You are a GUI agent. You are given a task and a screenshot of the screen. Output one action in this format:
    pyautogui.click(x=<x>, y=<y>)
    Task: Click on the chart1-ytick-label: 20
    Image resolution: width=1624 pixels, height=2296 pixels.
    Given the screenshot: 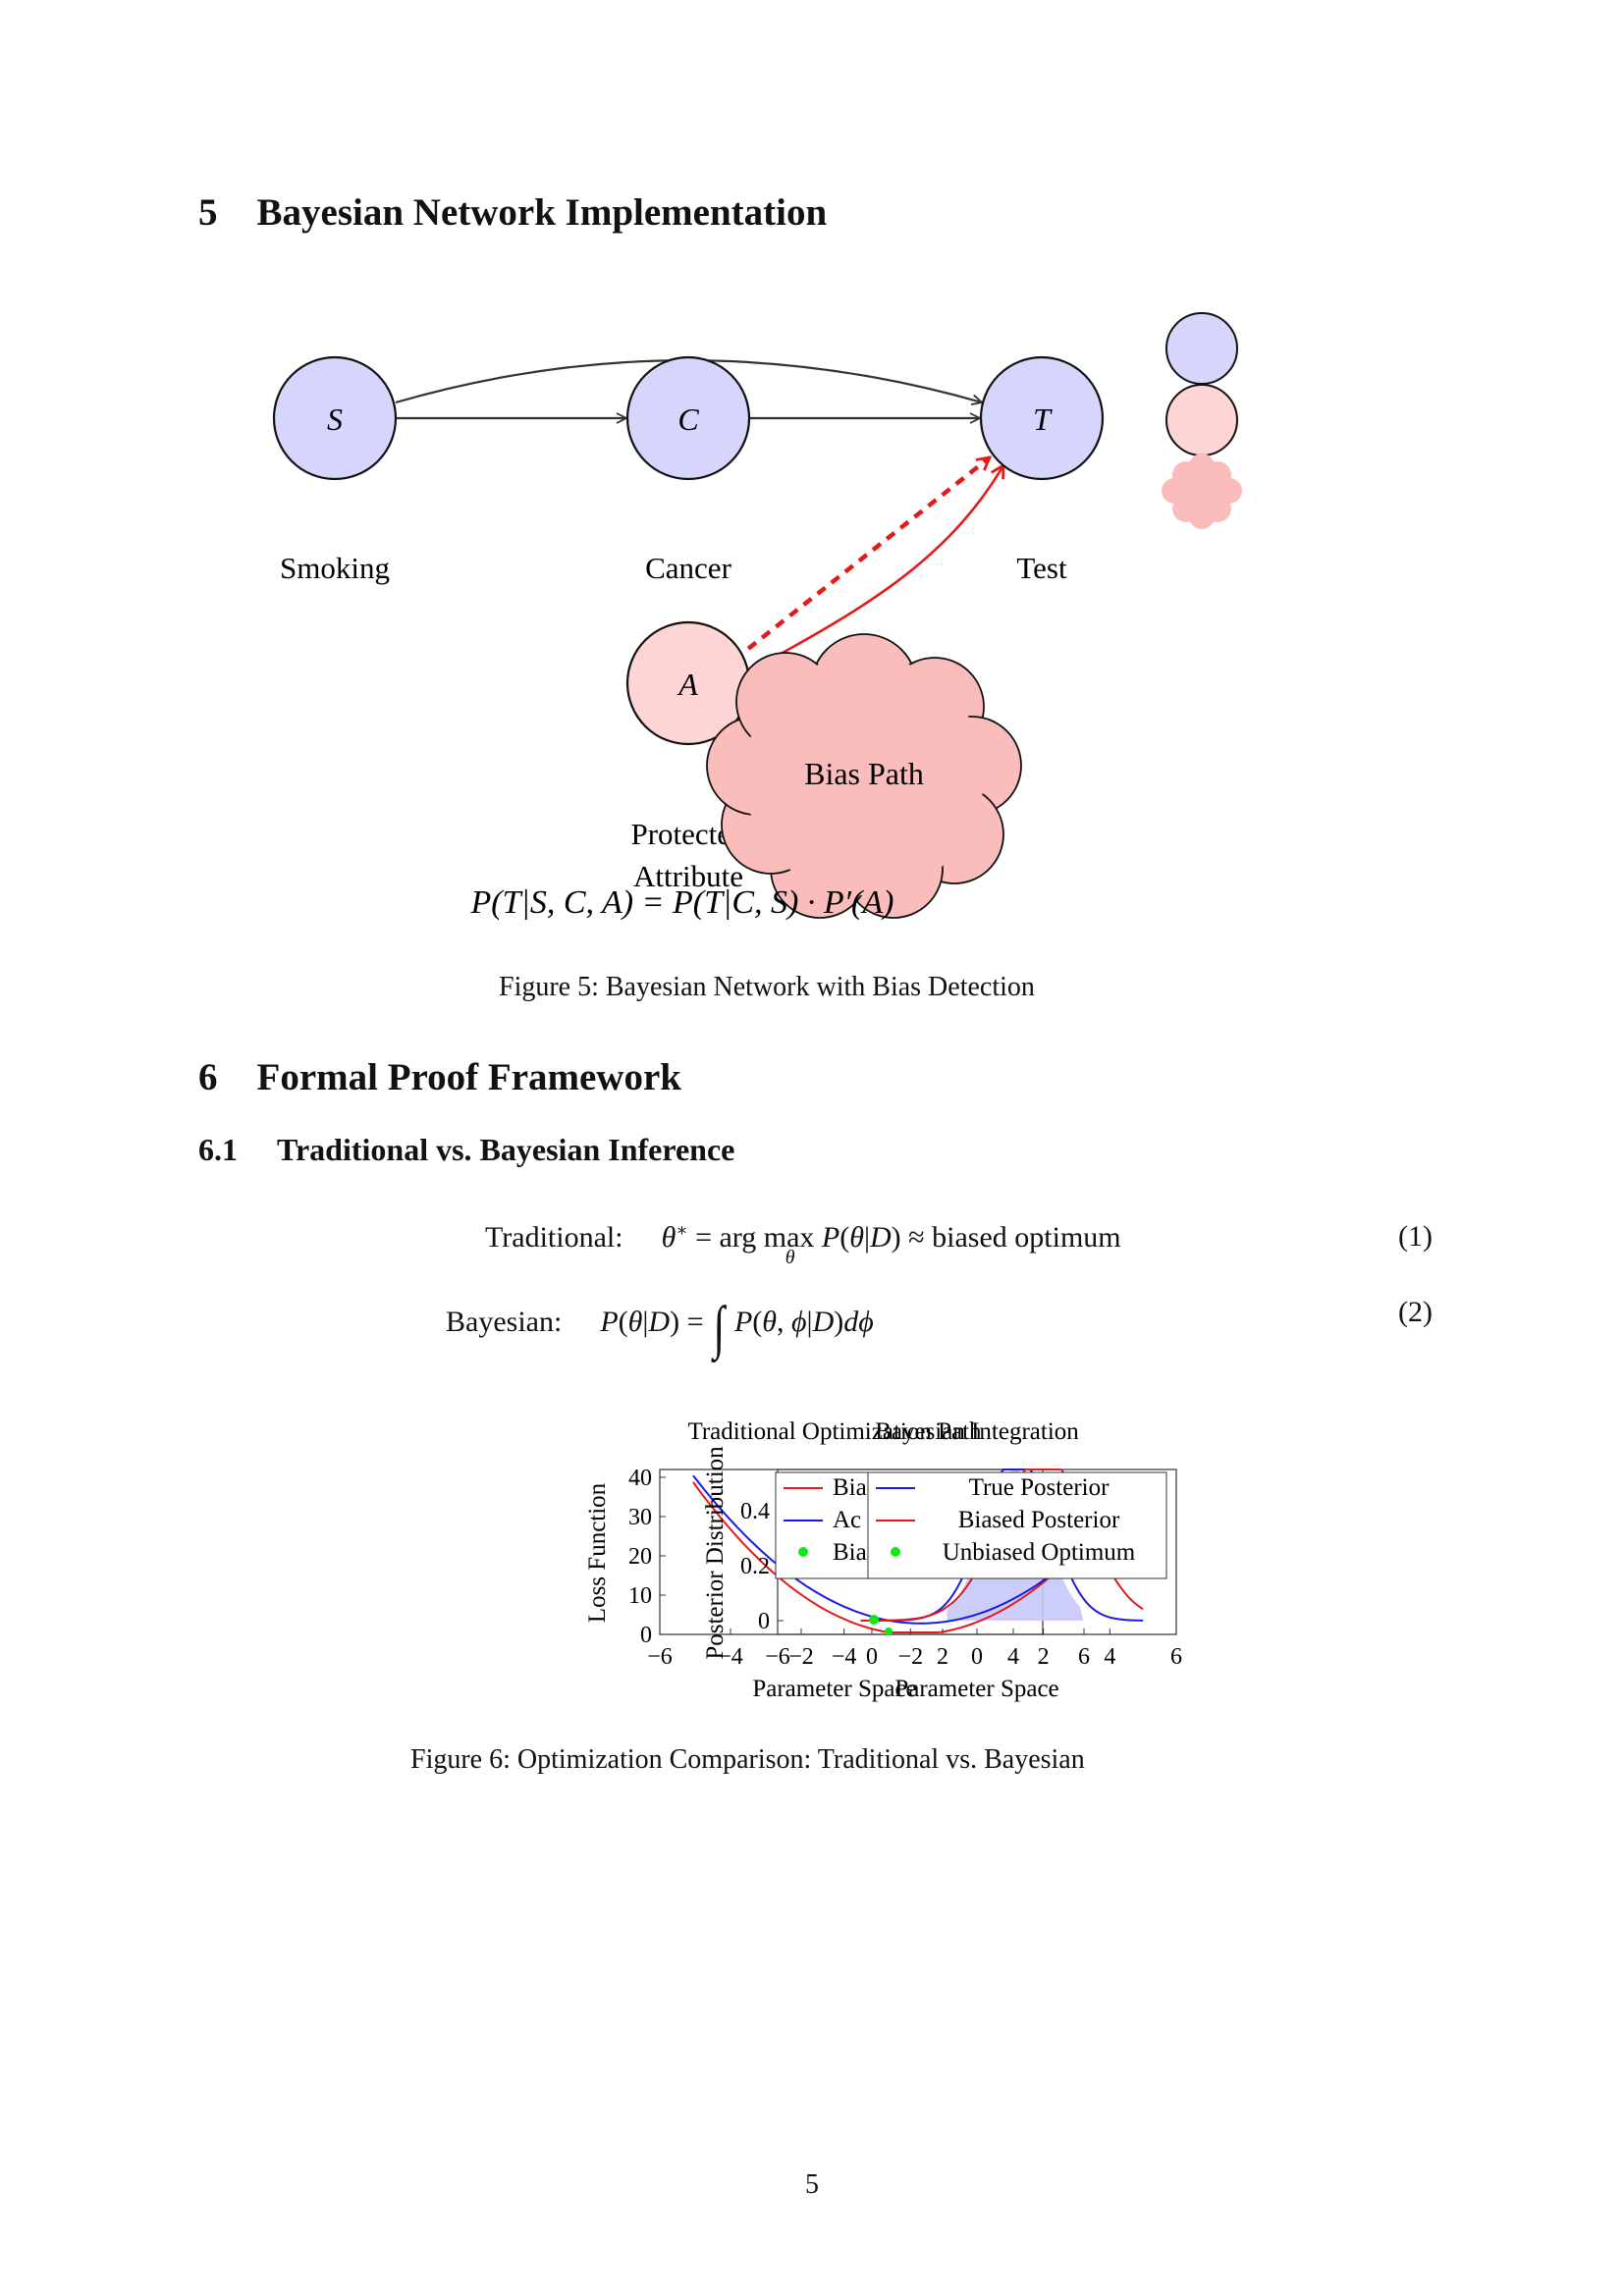 What is the action you would take?
    pyautogui.click(x=640, y=1557)
    